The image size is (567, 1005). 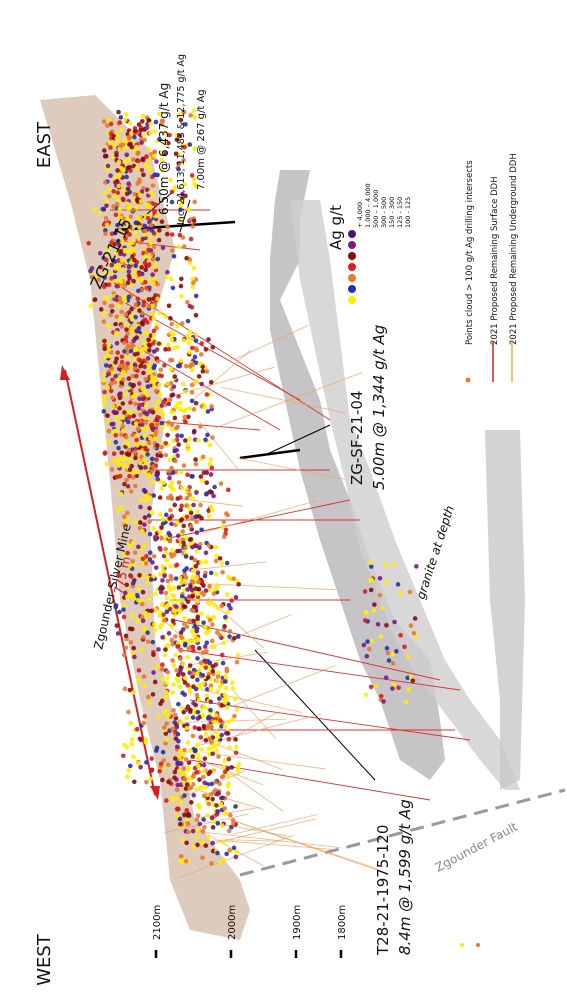 What do you see at coordinates (505, 610) in the screenshot?
I see `fault-block` at bounding box center [505, 610].